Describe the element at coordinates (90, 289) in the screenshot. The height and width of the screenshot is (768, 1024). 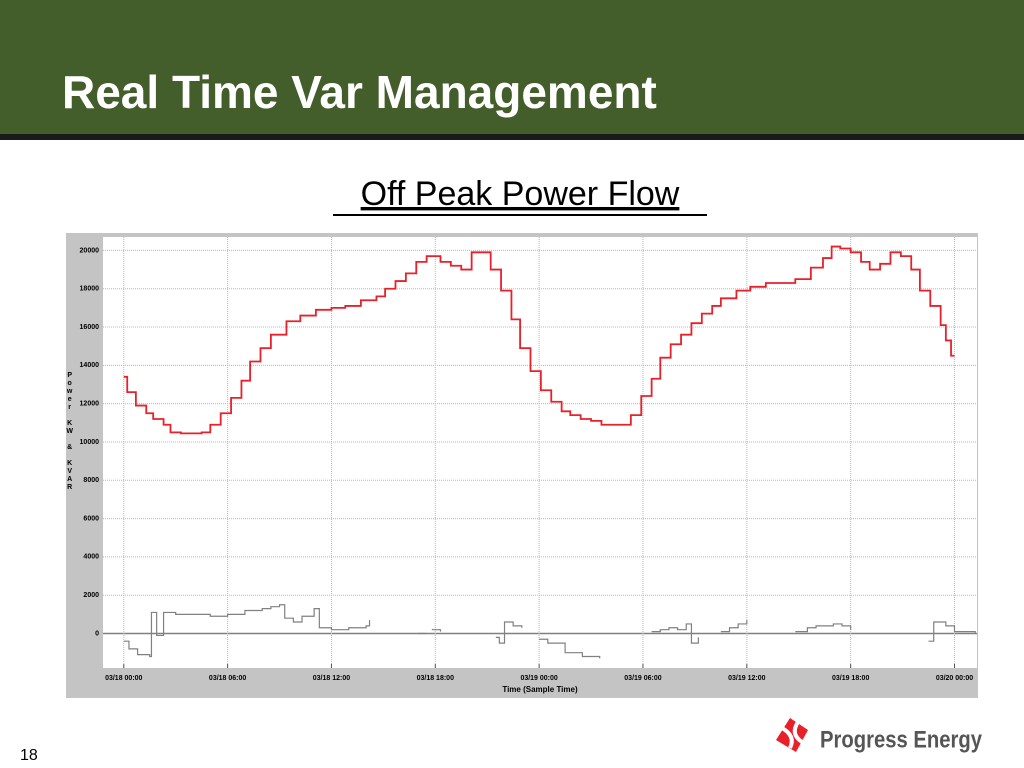
I see `y-tick-label: 18000` at that location.